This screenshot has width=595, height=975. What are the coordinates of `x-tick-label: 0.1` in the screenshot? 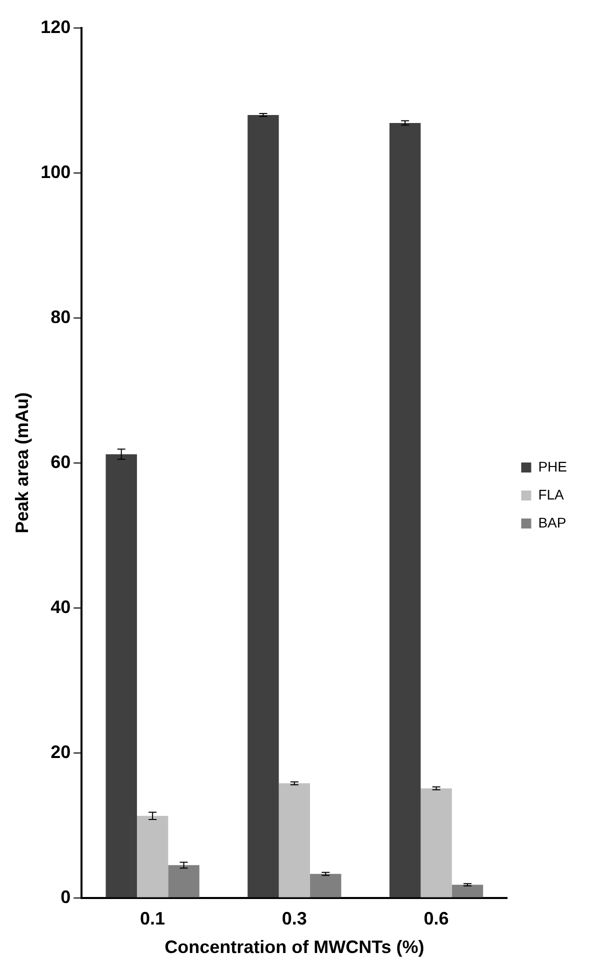 It's located at (153, 918).